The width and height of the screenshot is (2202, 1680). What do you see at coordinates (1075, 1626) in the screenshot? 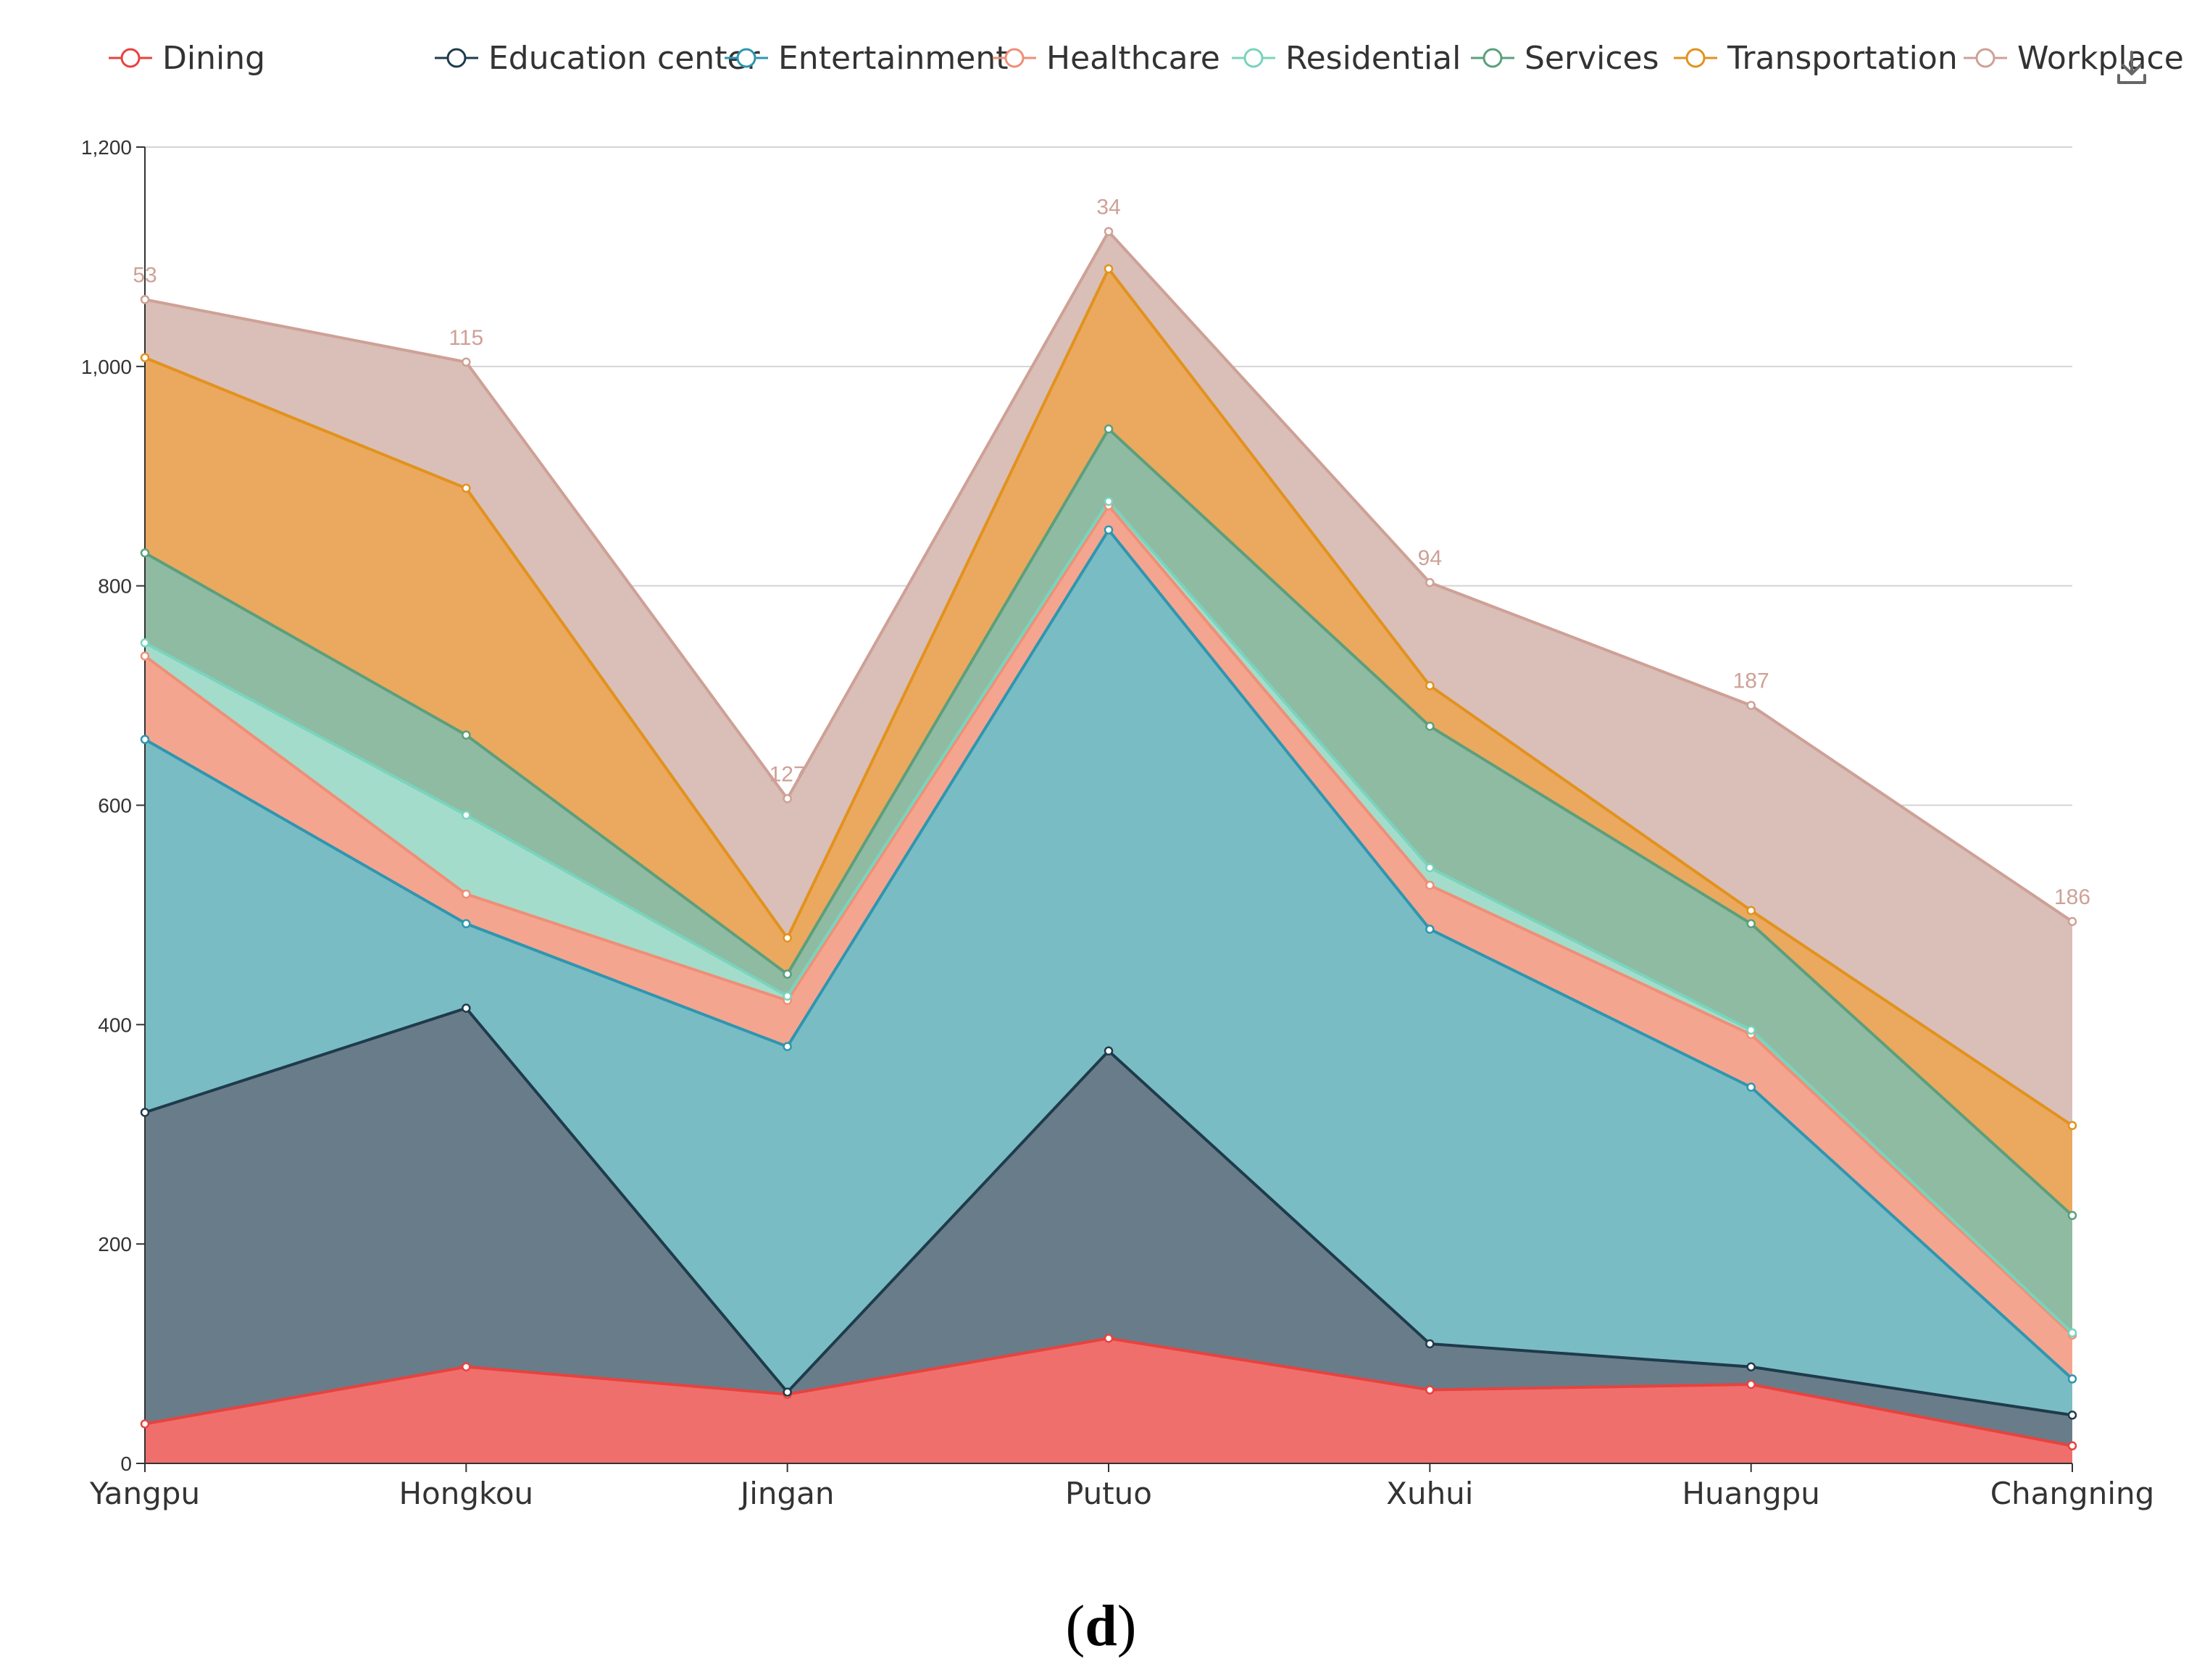
I see `panel-label-open: (` at bounding box center [1075, 1626].